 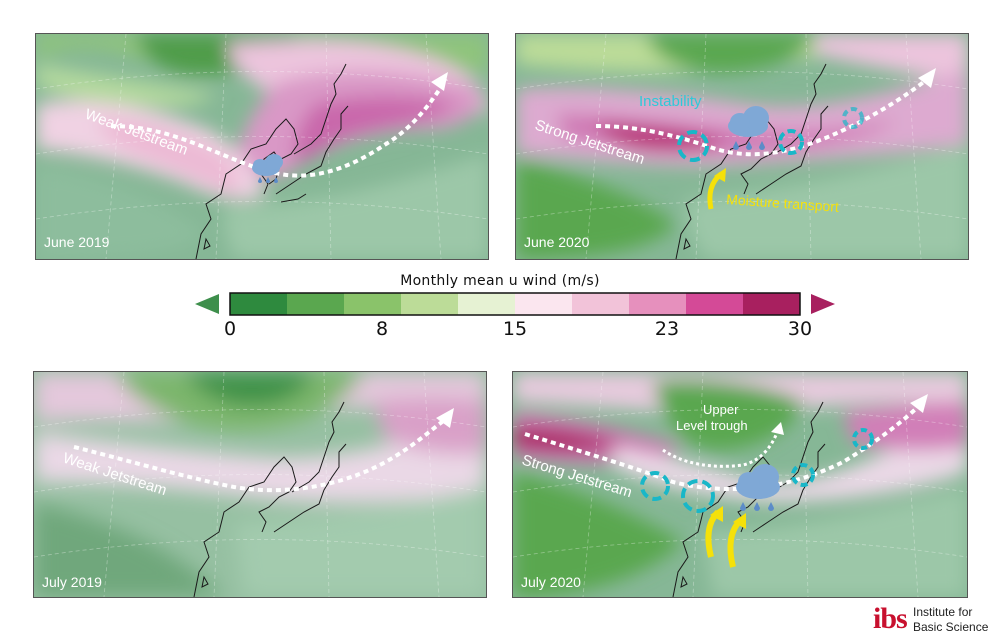 What do you see at coordinates (890, 618) in the screenshot?
I see `ibs-logo-mark: ibs` at bounding box center [890, 618].